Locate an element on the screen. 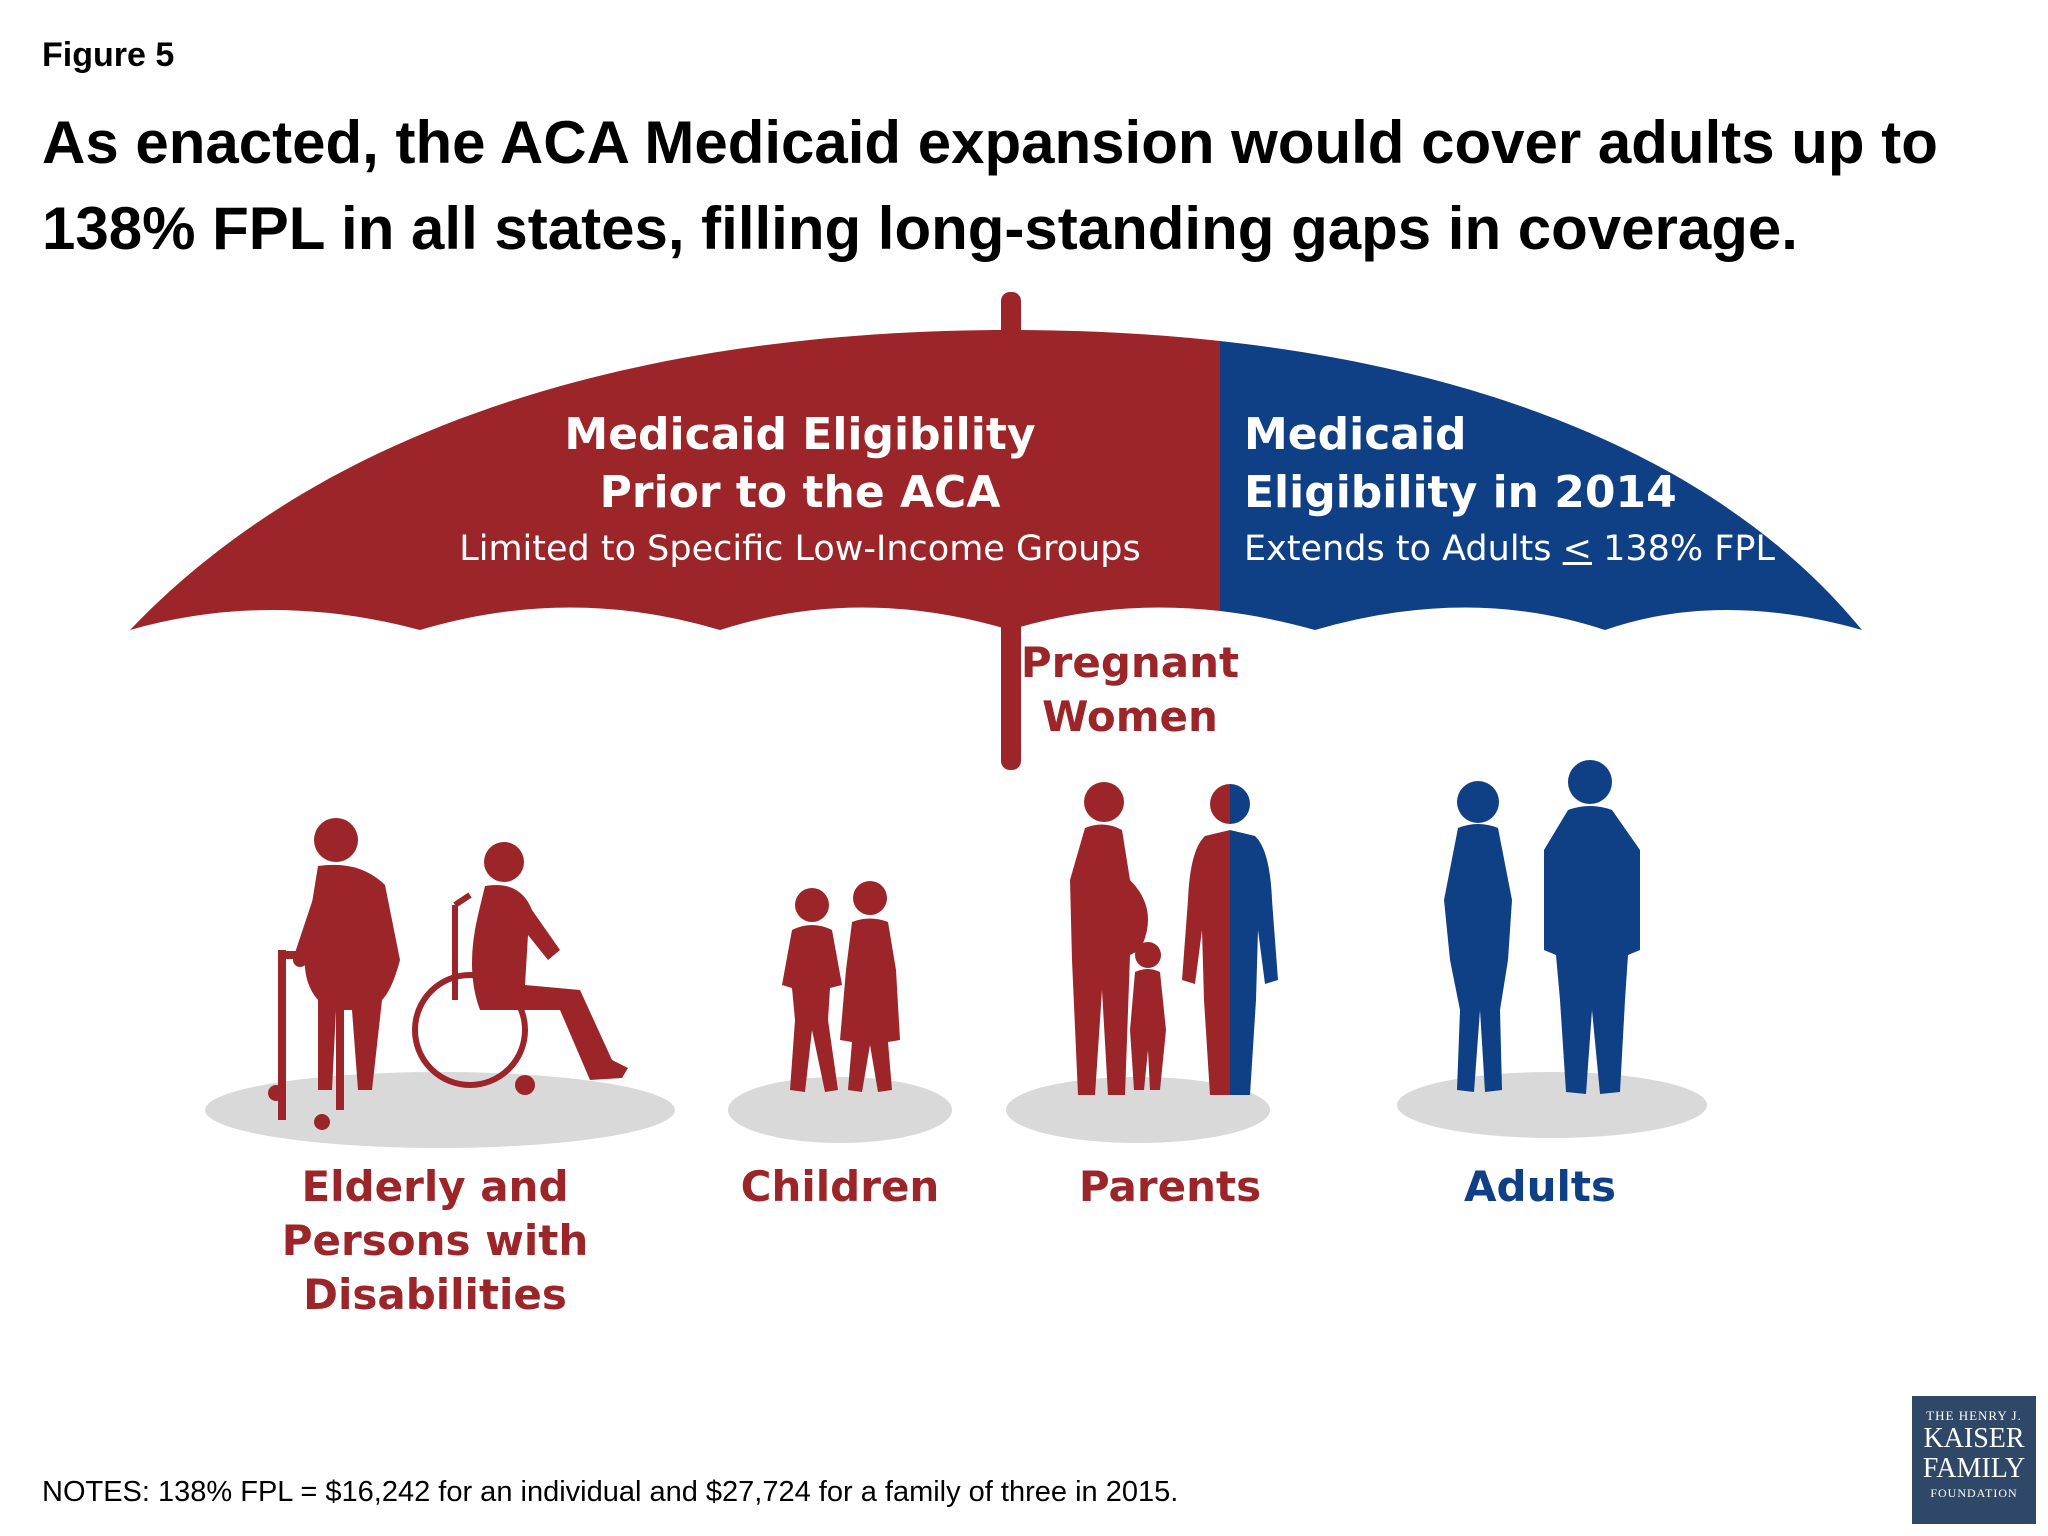 The width and height of the screenshot is (2048, 1536). umbrella-tip is located at coordinates (1011, 316).